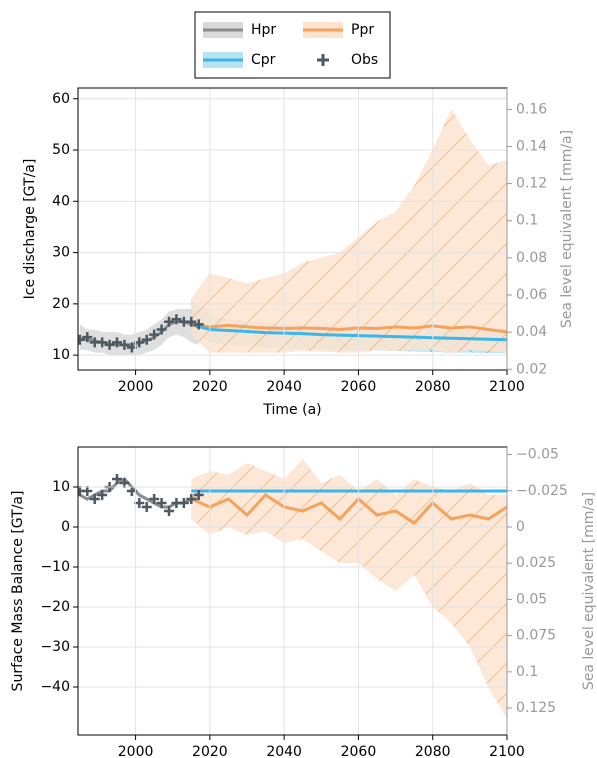 This screenshot has height=758, width=597. What do you see at coordinates (362, 30) in the screenshot?
I see `legend-label: Ppr` at bounding box center [362, 30].